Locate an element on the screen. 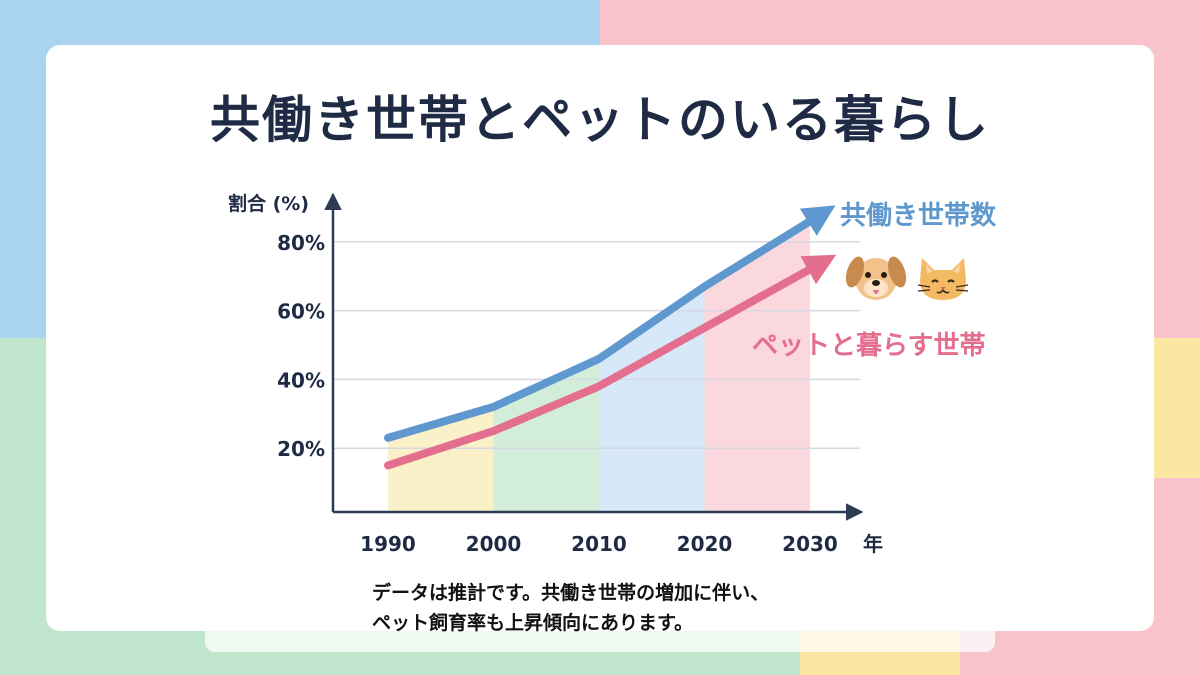 The image size is (1200, 675). background-yellow-block is located at coordinates (1175, 408).